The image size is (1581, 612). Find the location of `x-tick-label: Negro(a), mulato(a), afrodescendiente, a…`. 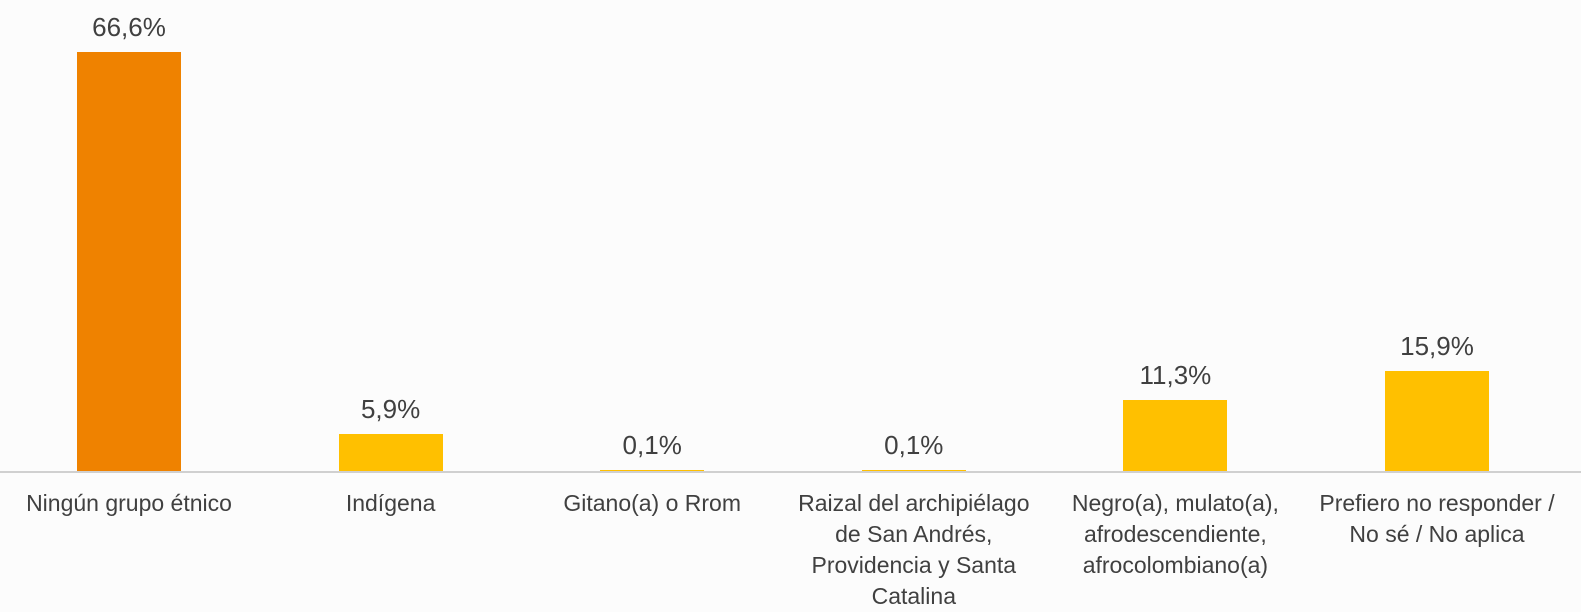

x-tick-label: Negro(a), mulato(a), afrodescendiente, a… is located at coordinates (1175, 534).